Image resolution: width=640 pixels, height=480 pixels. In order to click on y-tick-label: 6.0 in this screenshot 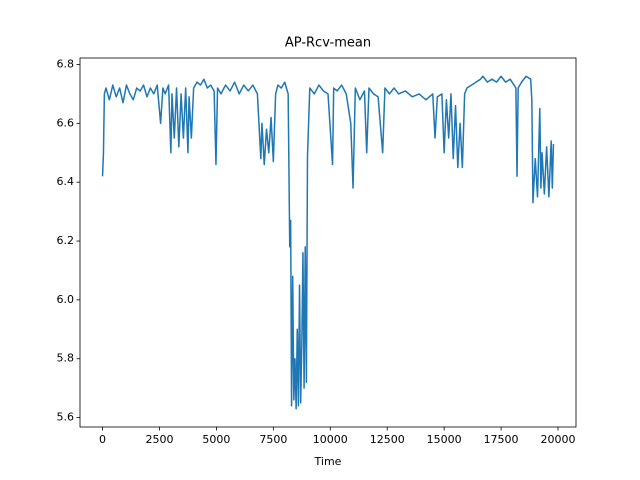, I will do `click(66, 299)`.